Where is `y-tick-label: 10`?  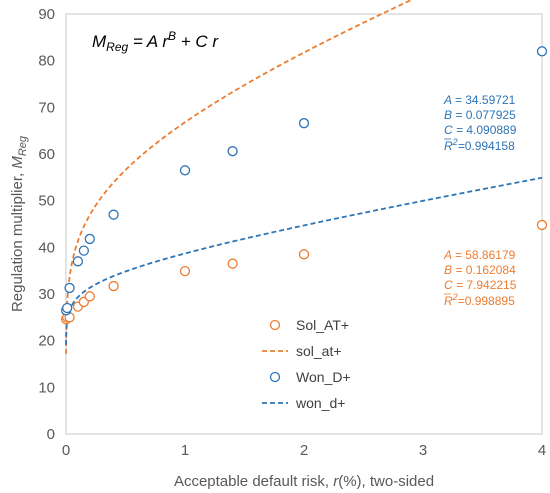 y-tick-label: 10 is located at coordinates (46, 387).